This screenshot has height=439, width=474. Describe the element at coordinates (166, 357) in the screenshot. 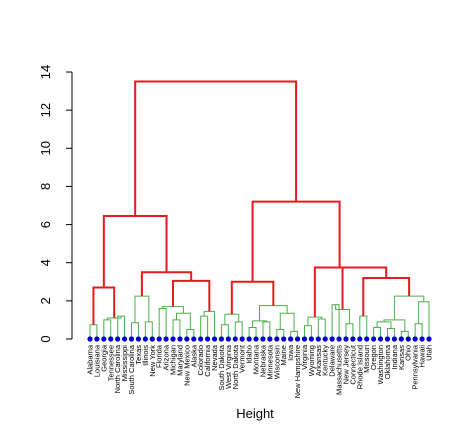

I see `leaf-label: Arizona` at that location.